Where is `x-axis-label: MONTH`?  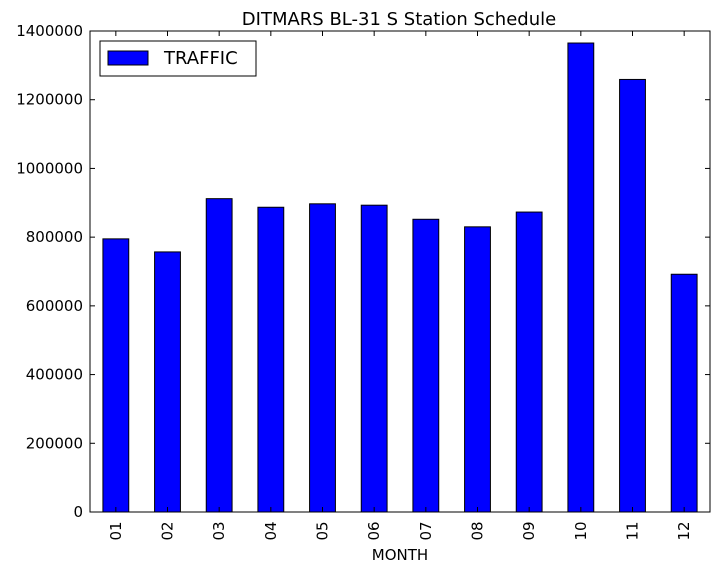
x-axis-label: MONTH is located at coordinates (400, 555).